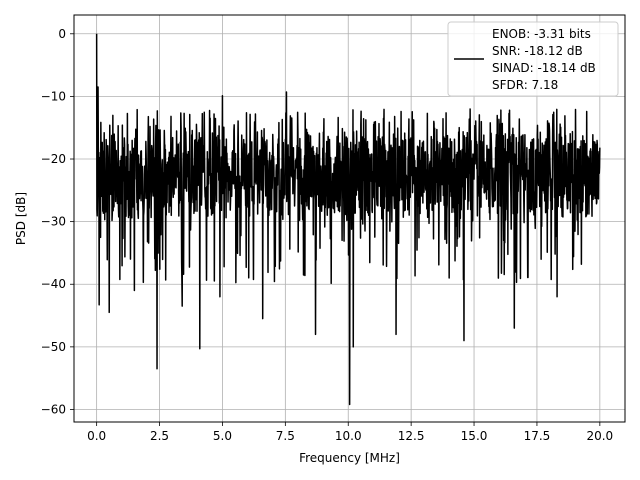  Describe the element at coordinates (349, 458) in the screenshot. I see `x-axis-label: Frequency [MHz]` at that location.